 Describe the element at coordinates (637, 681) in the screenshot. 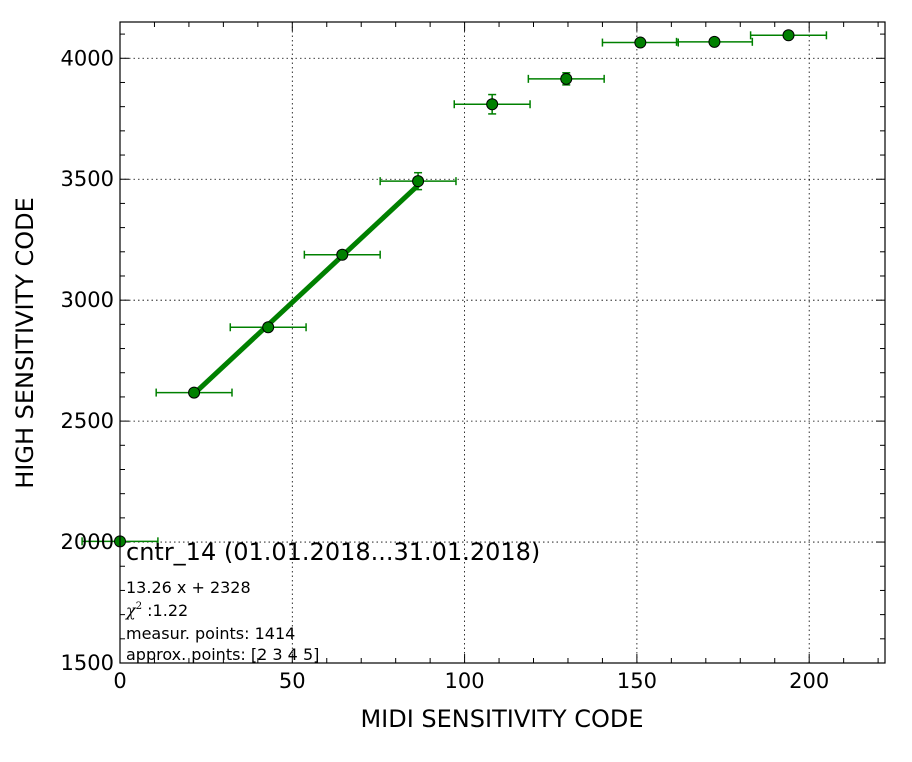

I see `x-tick-label: 150` at that location.